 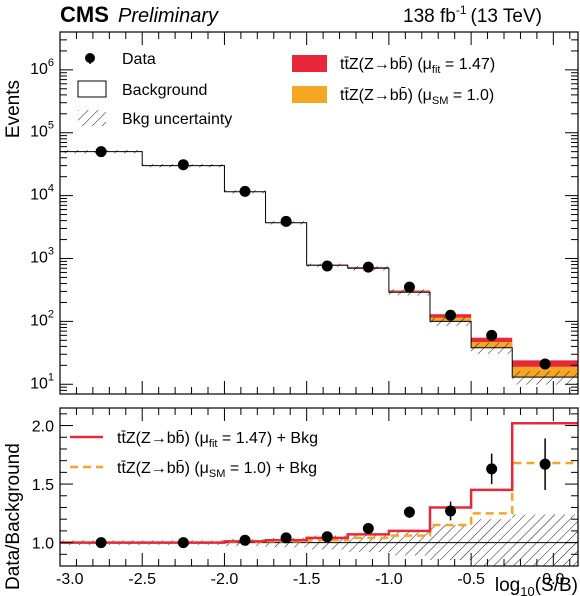 I want to click on ratio-x-tick-label: -3.0, so click(x=70, y=579).